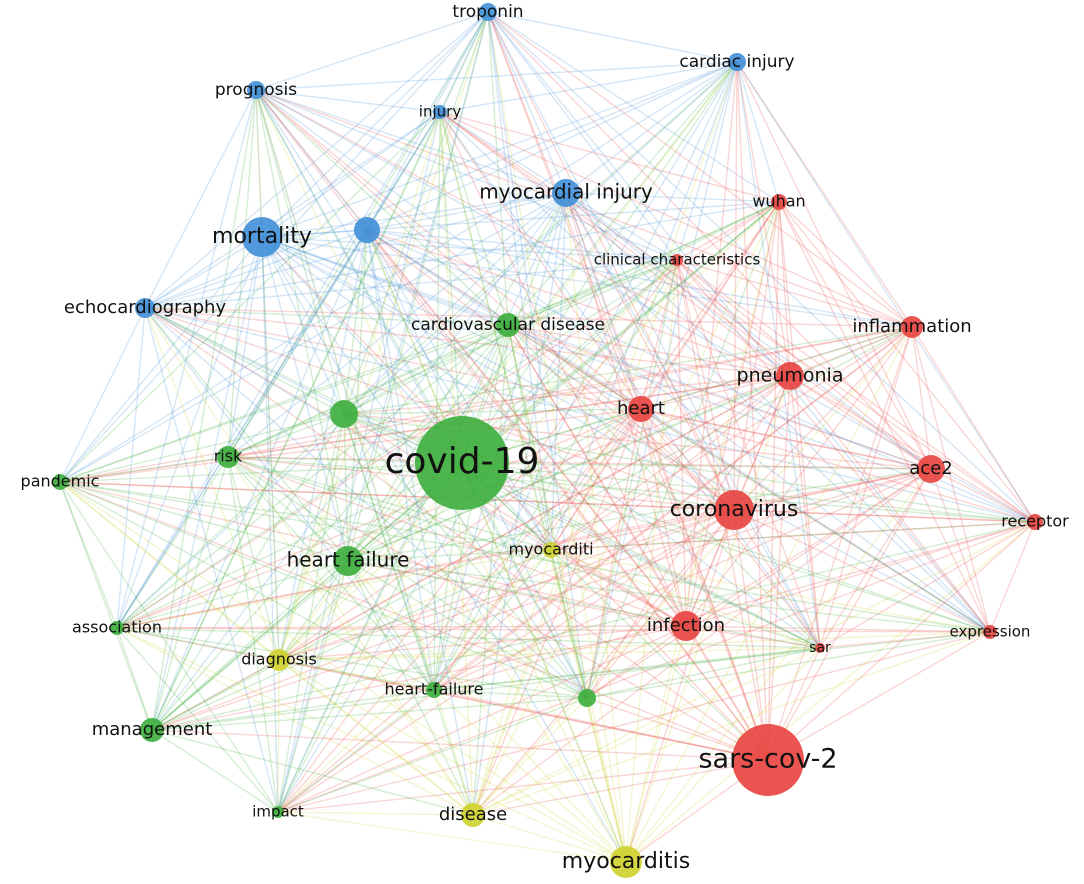  Describe the element at coordinates (434, 689) in the screenshot. I see `node-label: heart-failure` at that location.